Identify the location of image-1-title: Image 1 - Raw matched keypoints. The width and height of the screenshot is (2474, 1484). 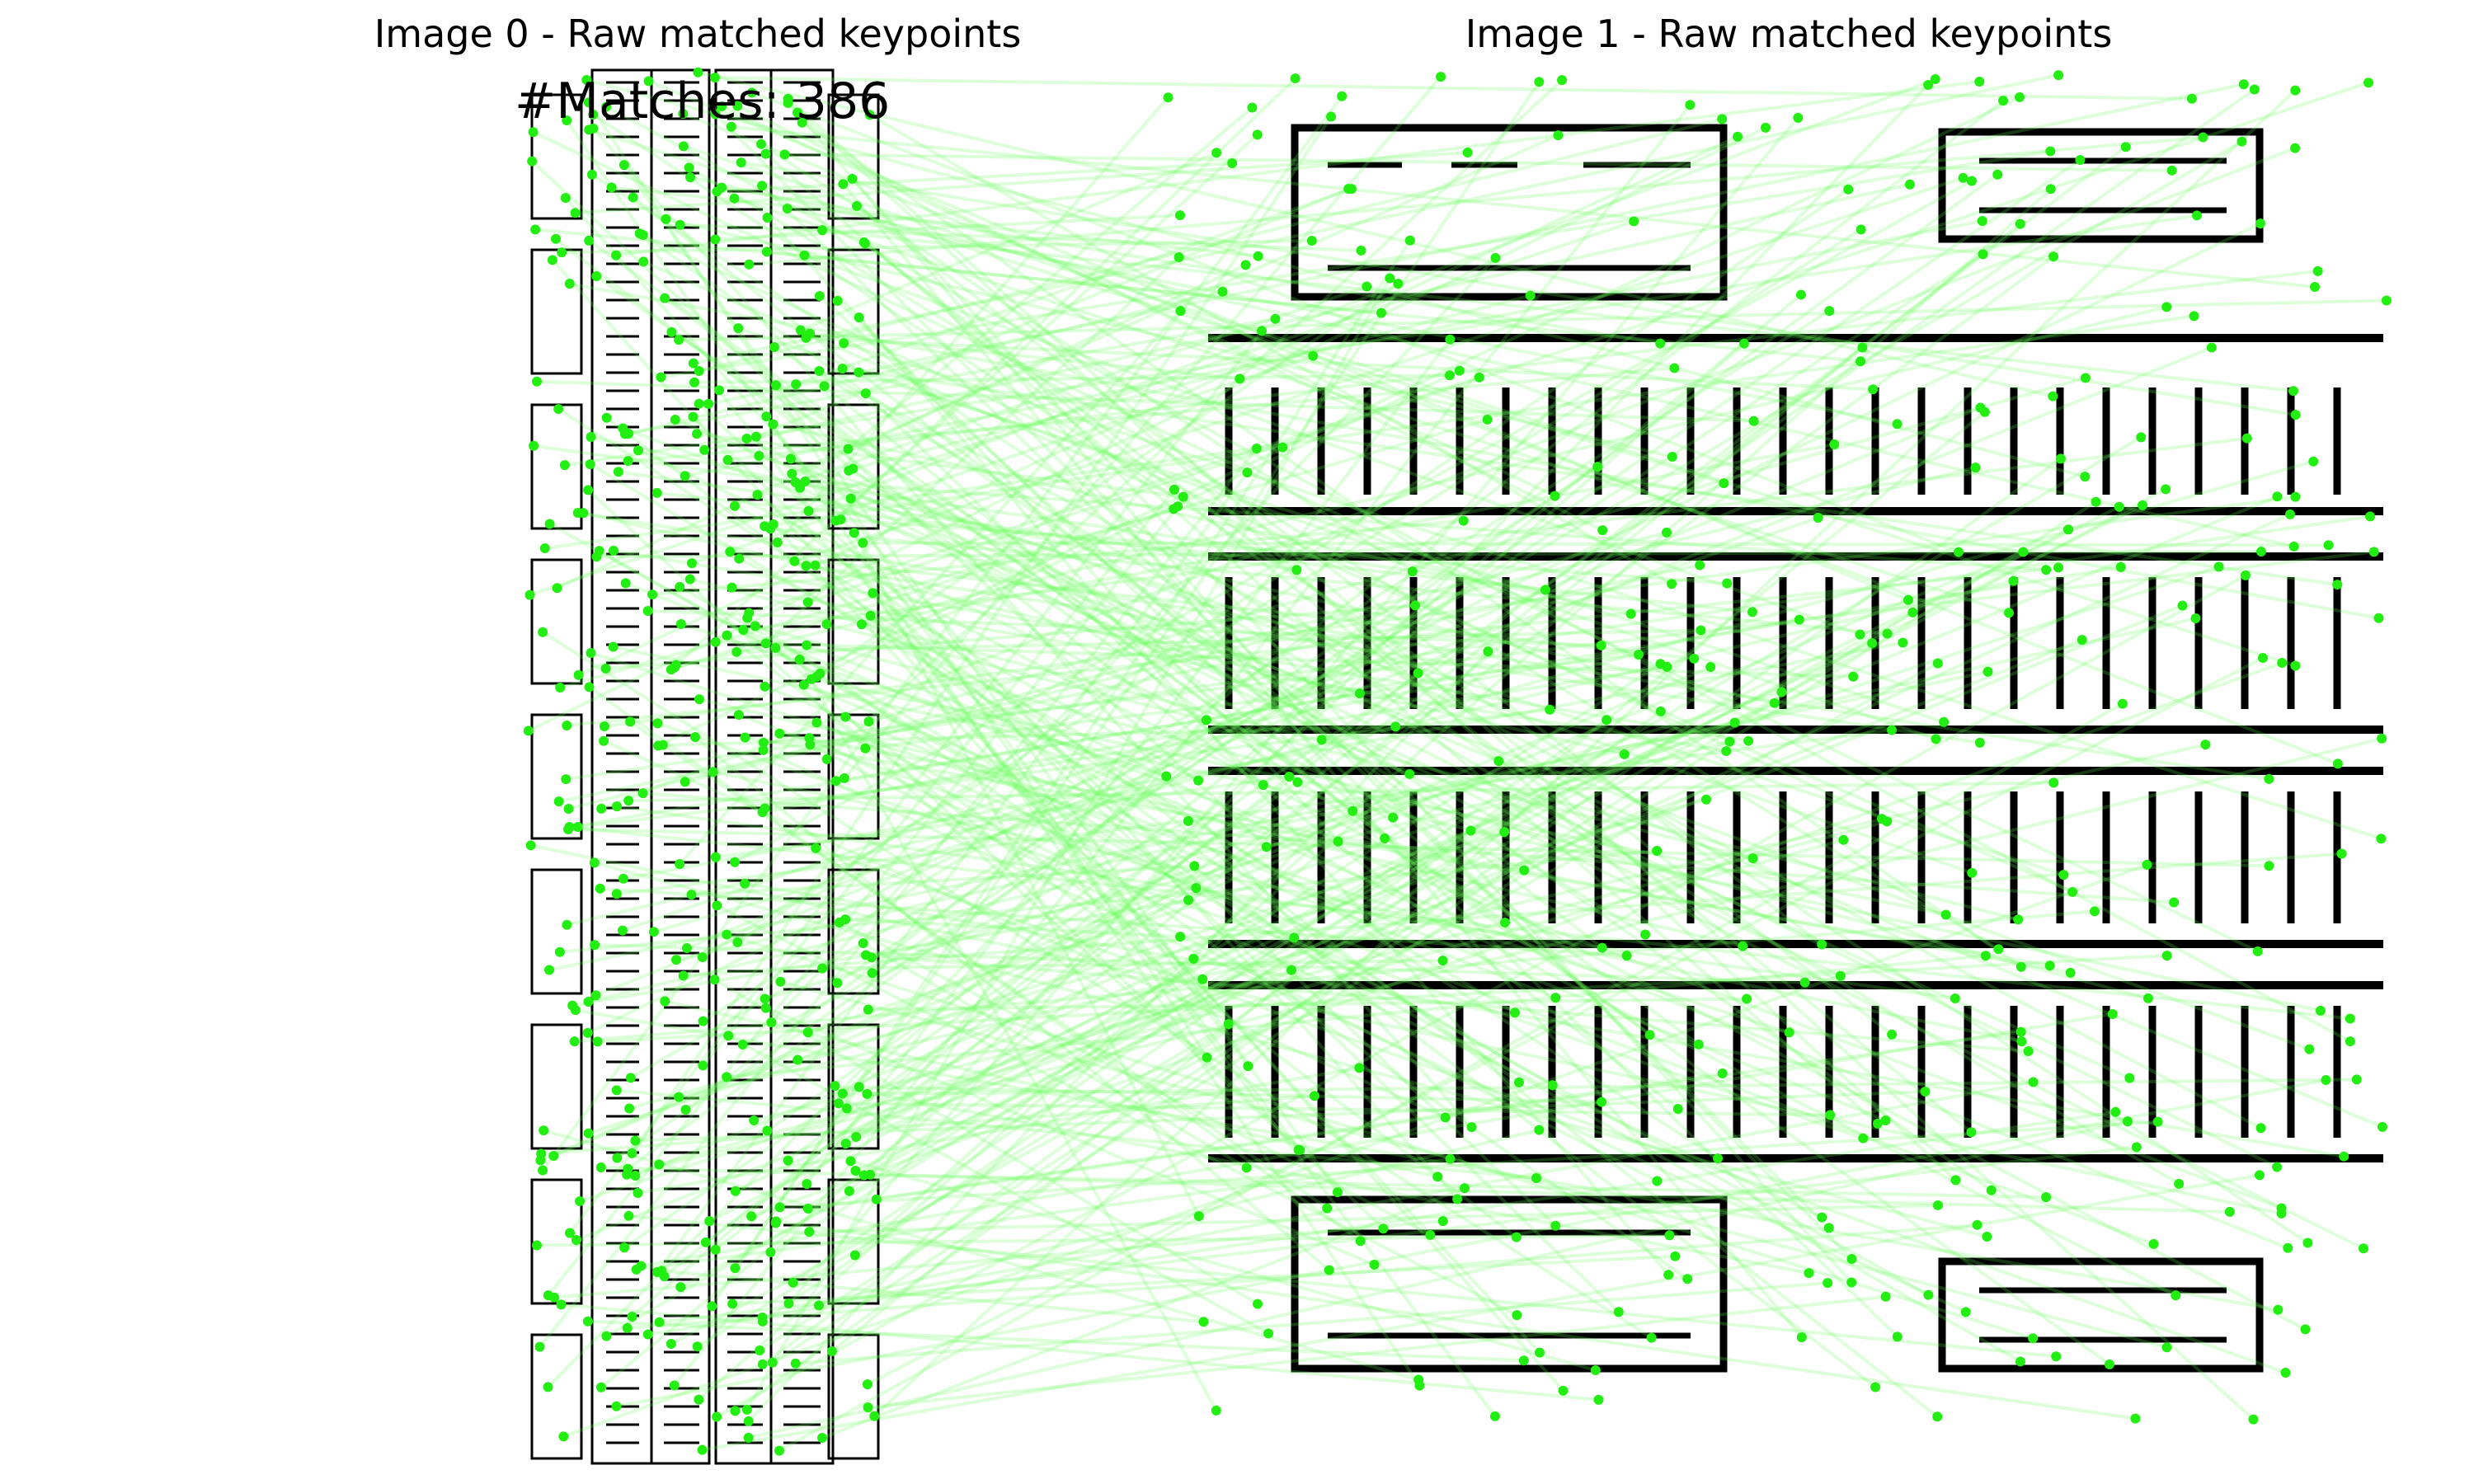
(1789, 34).